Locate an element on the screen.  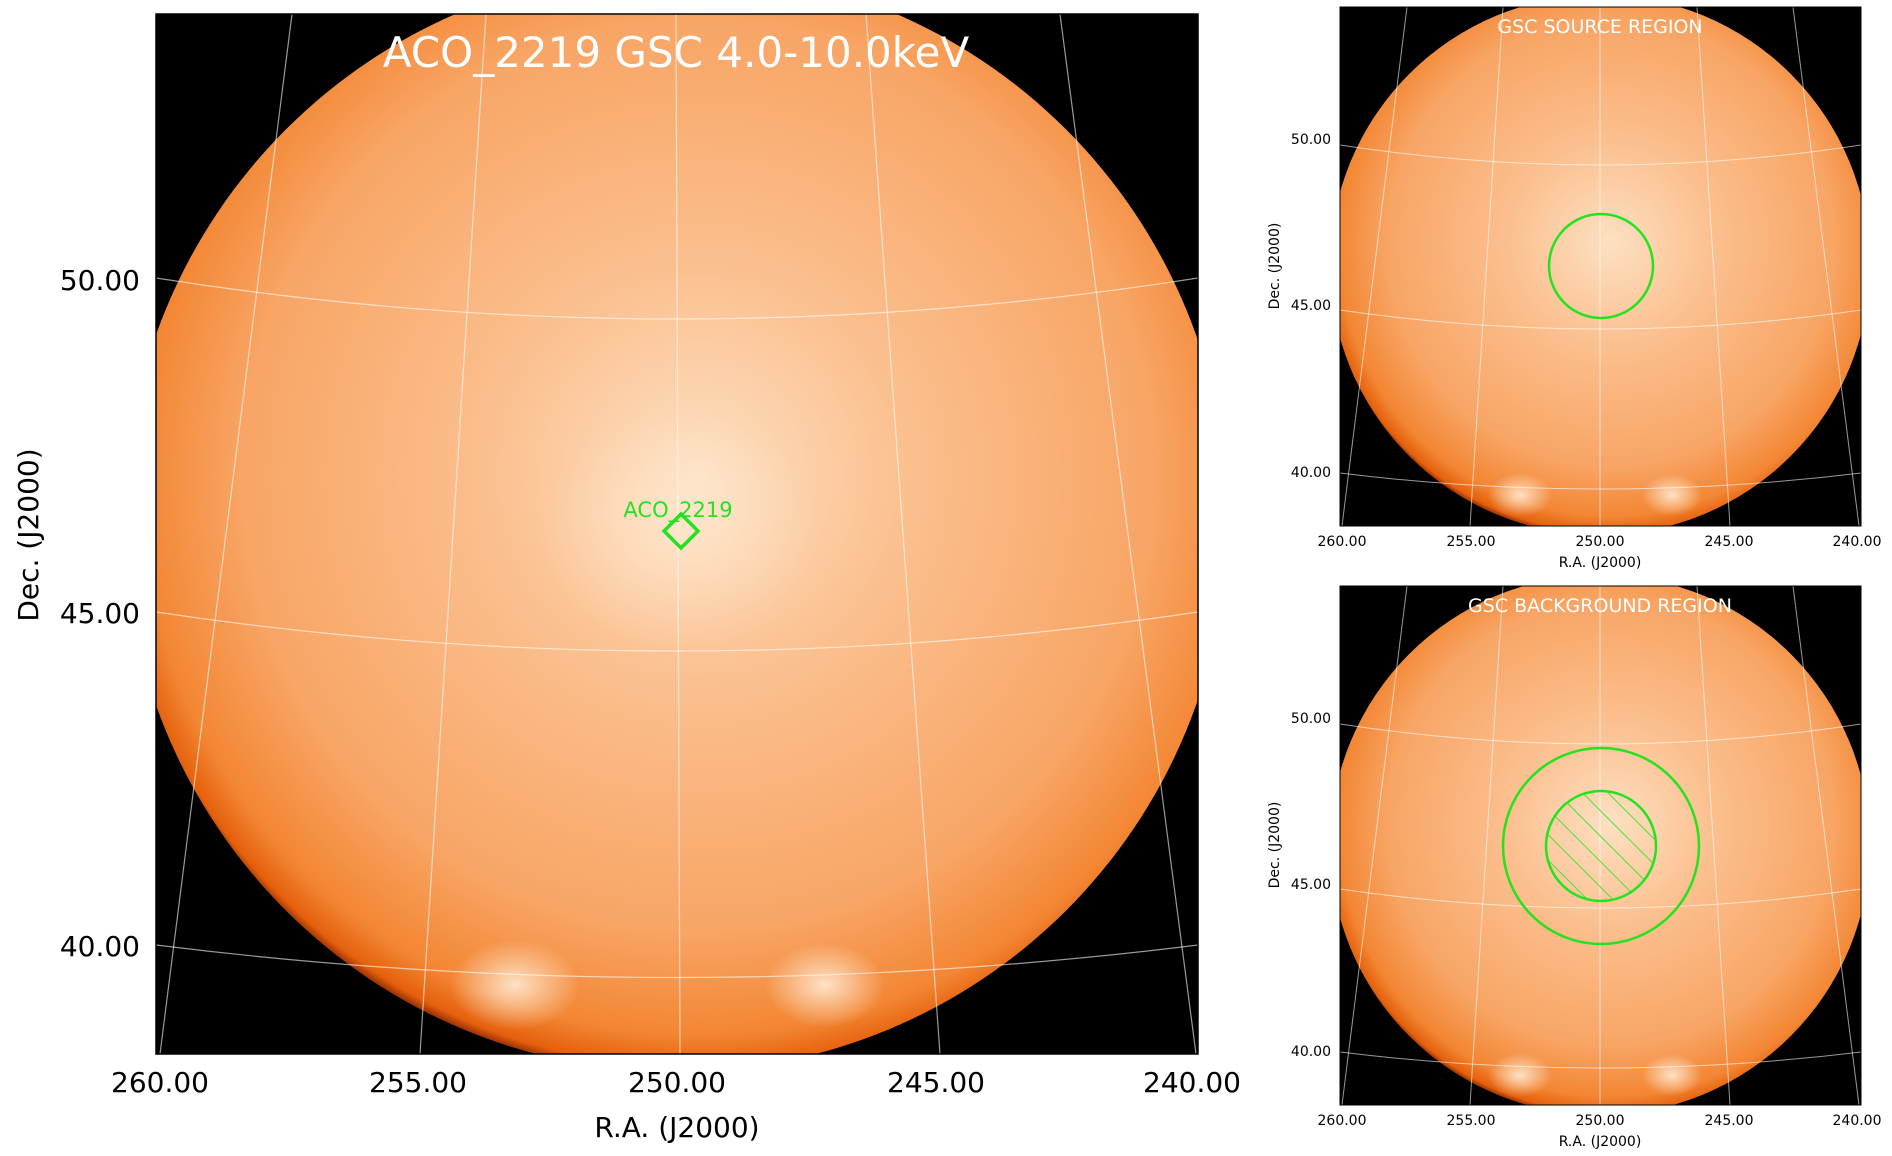
background-y-tick-50: 50.00 is located at coordinates (1311, 719).